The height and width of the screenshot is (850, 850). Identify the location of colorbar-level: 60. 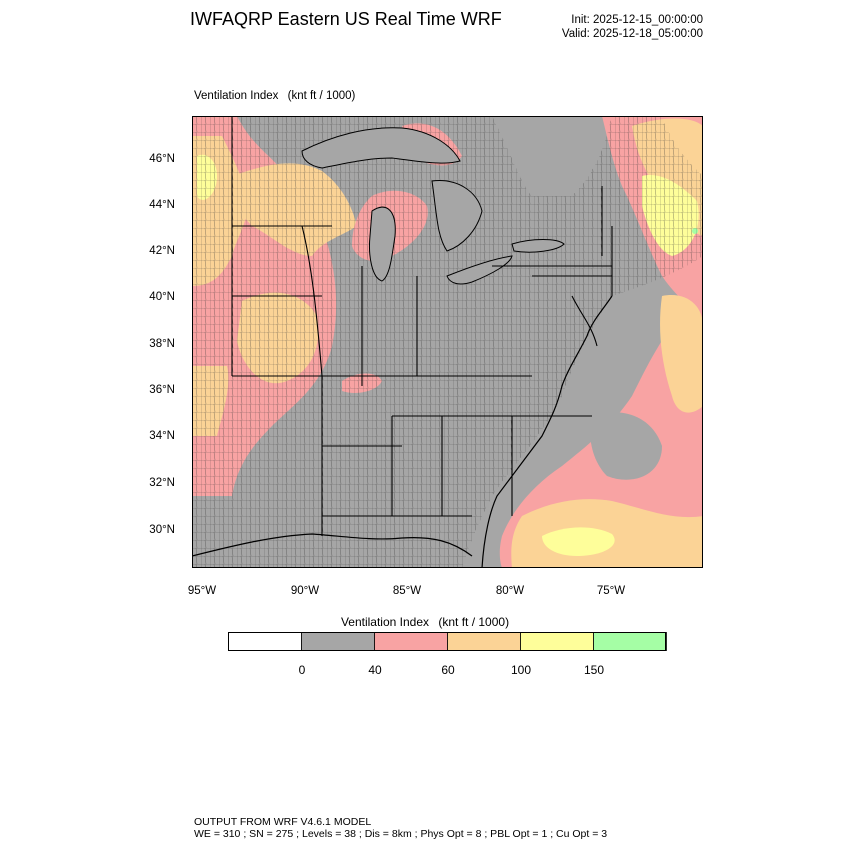
(448, 670).